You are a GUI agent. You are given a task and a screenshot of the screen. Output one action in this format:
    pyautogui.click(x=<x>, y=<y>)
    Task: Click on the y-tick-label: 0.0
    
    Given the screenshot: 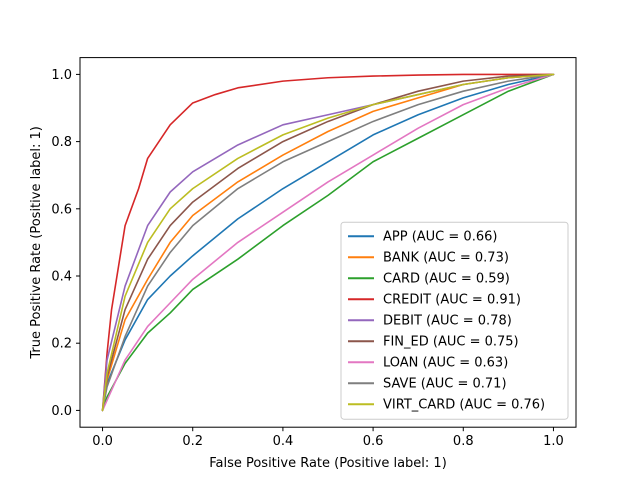 What is the action you would take?
    pyautogui.click(x=61, y=411)
    